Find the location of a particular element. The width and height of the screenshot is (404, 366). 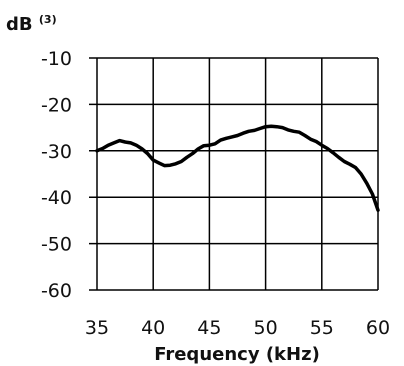

y-axis-label: dB is located at coordinates (19, 24).